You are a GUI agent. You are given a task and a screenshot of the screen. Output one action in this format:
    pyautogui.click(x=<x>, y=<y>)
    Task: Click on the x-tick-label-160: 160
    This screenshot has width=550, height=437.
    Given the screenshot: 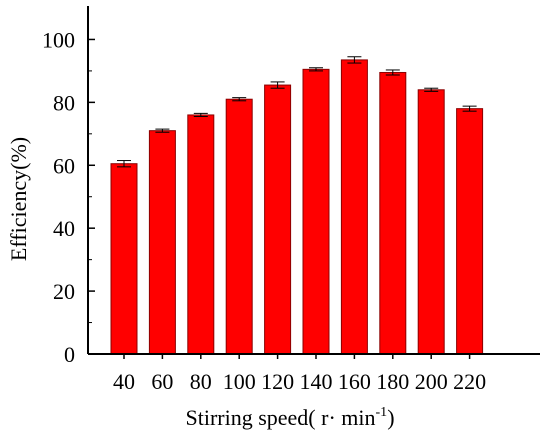 What is the action you would take?
    pyautogui.click(x=354, y=381)
    